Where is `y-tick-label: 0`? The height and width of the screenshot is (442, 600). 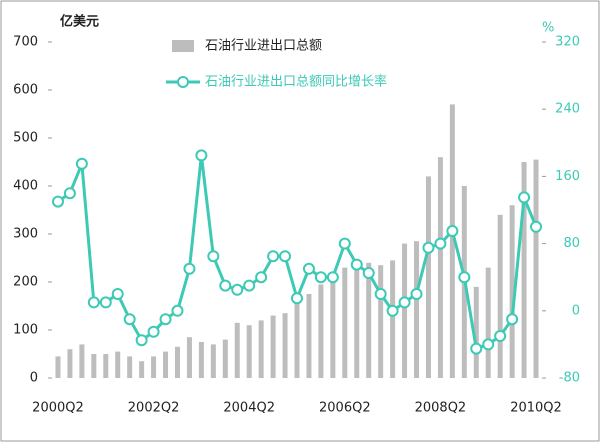
y-tick-label: 0 is located at coordinates (34, 378).